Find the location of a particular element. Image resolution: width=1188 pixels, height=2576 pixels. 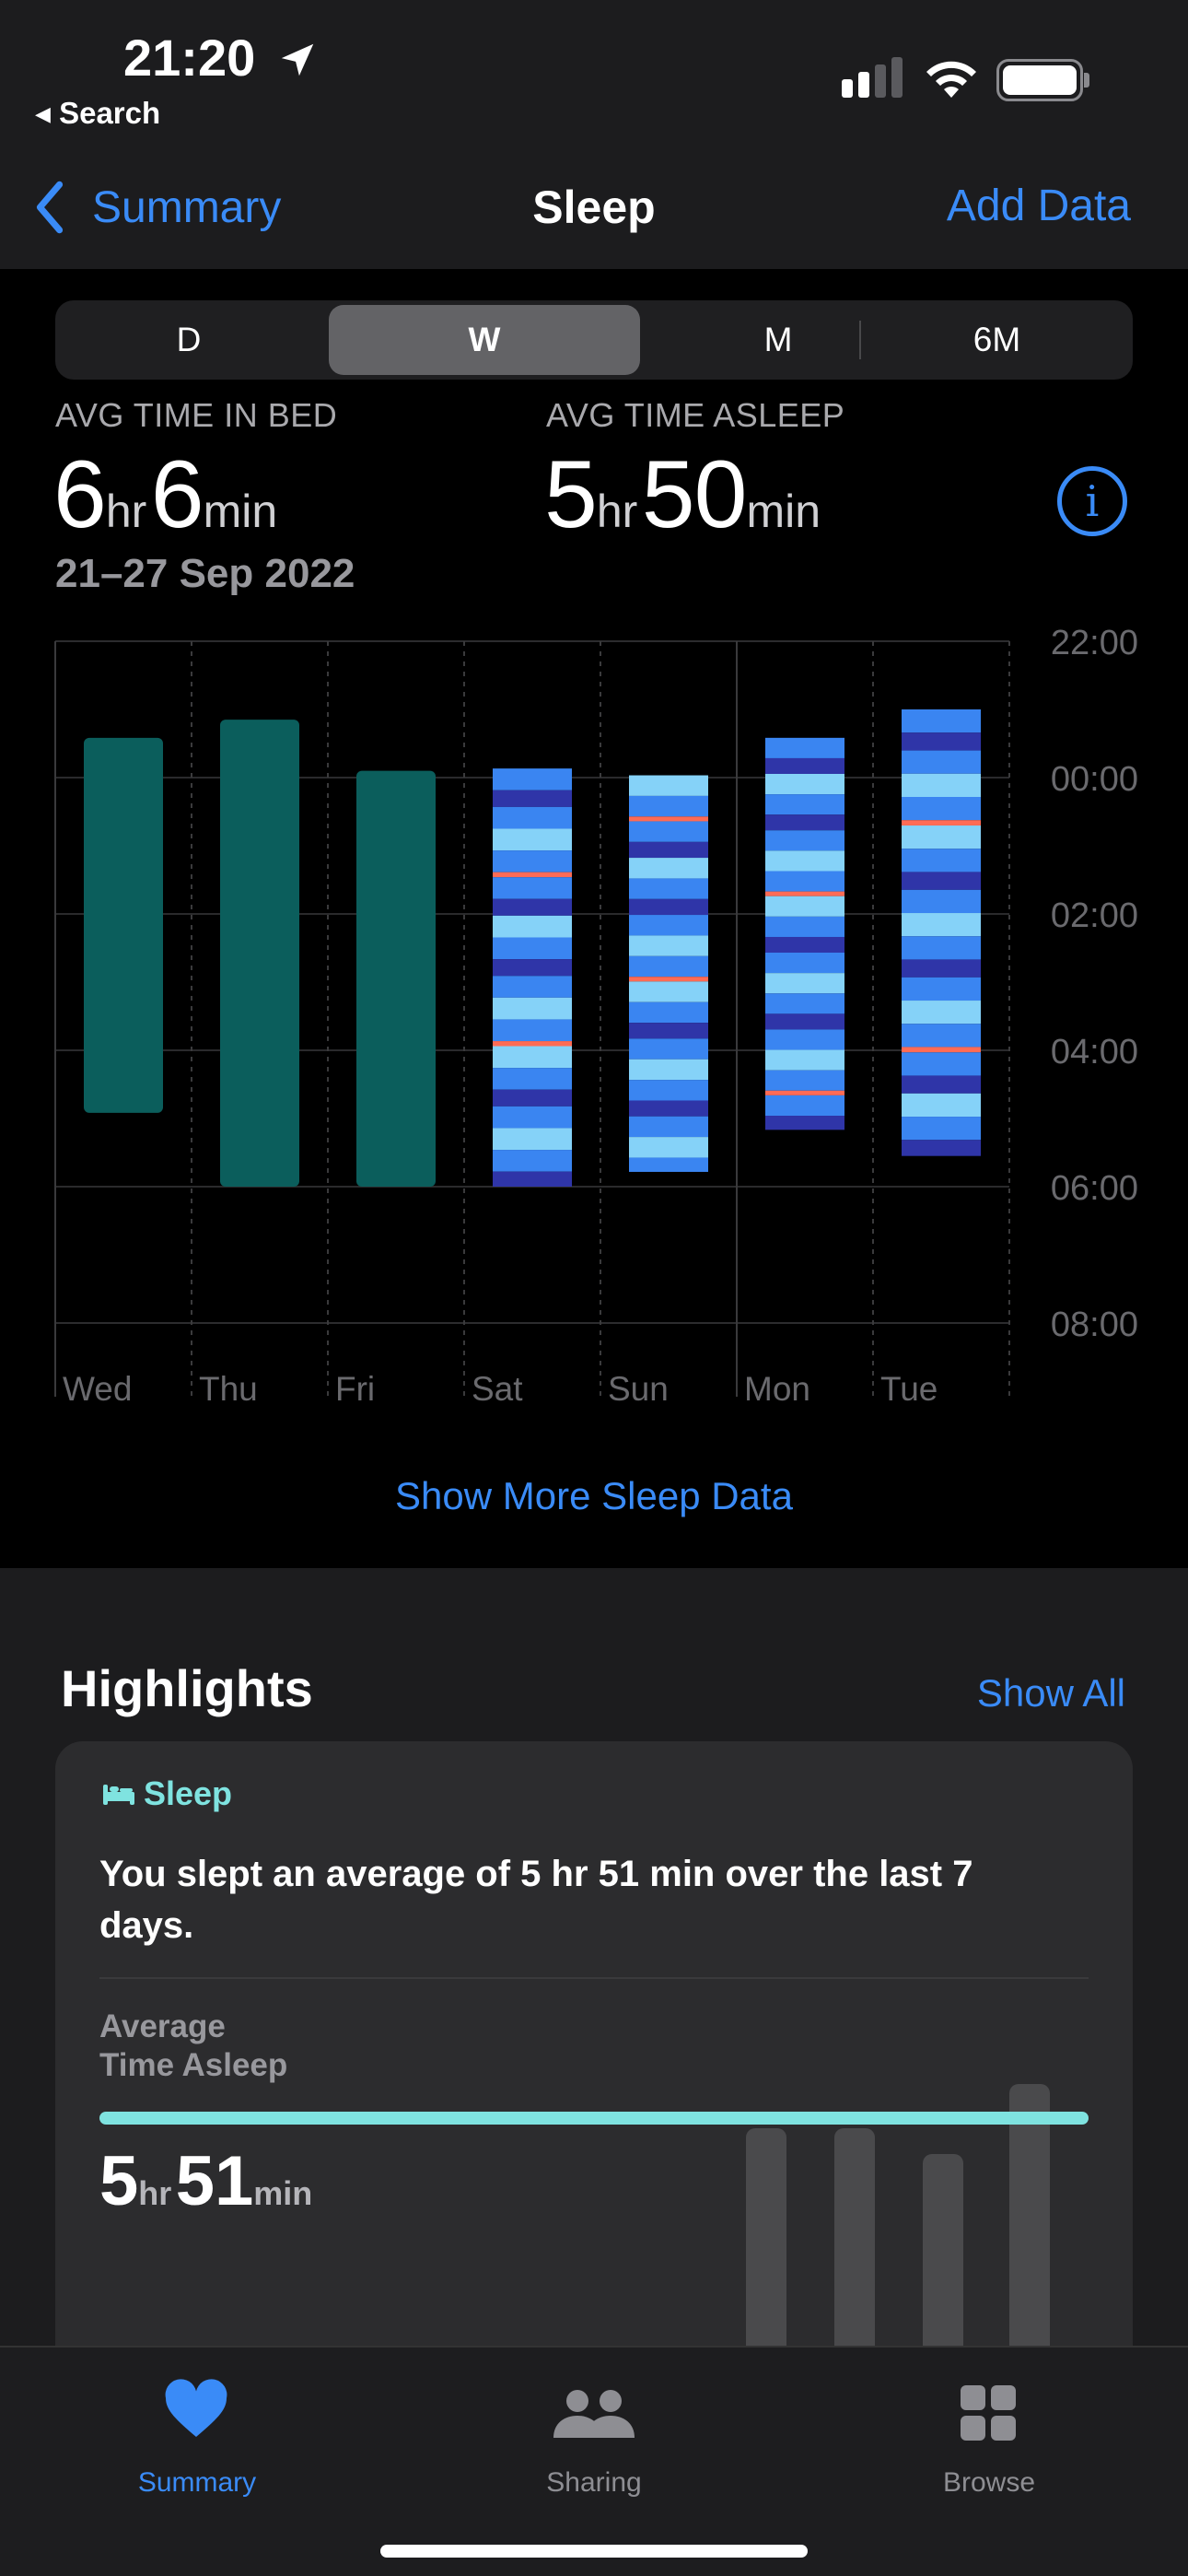

tab-bar: Summary Sharing Browse is located at coordinates (594, 2461).